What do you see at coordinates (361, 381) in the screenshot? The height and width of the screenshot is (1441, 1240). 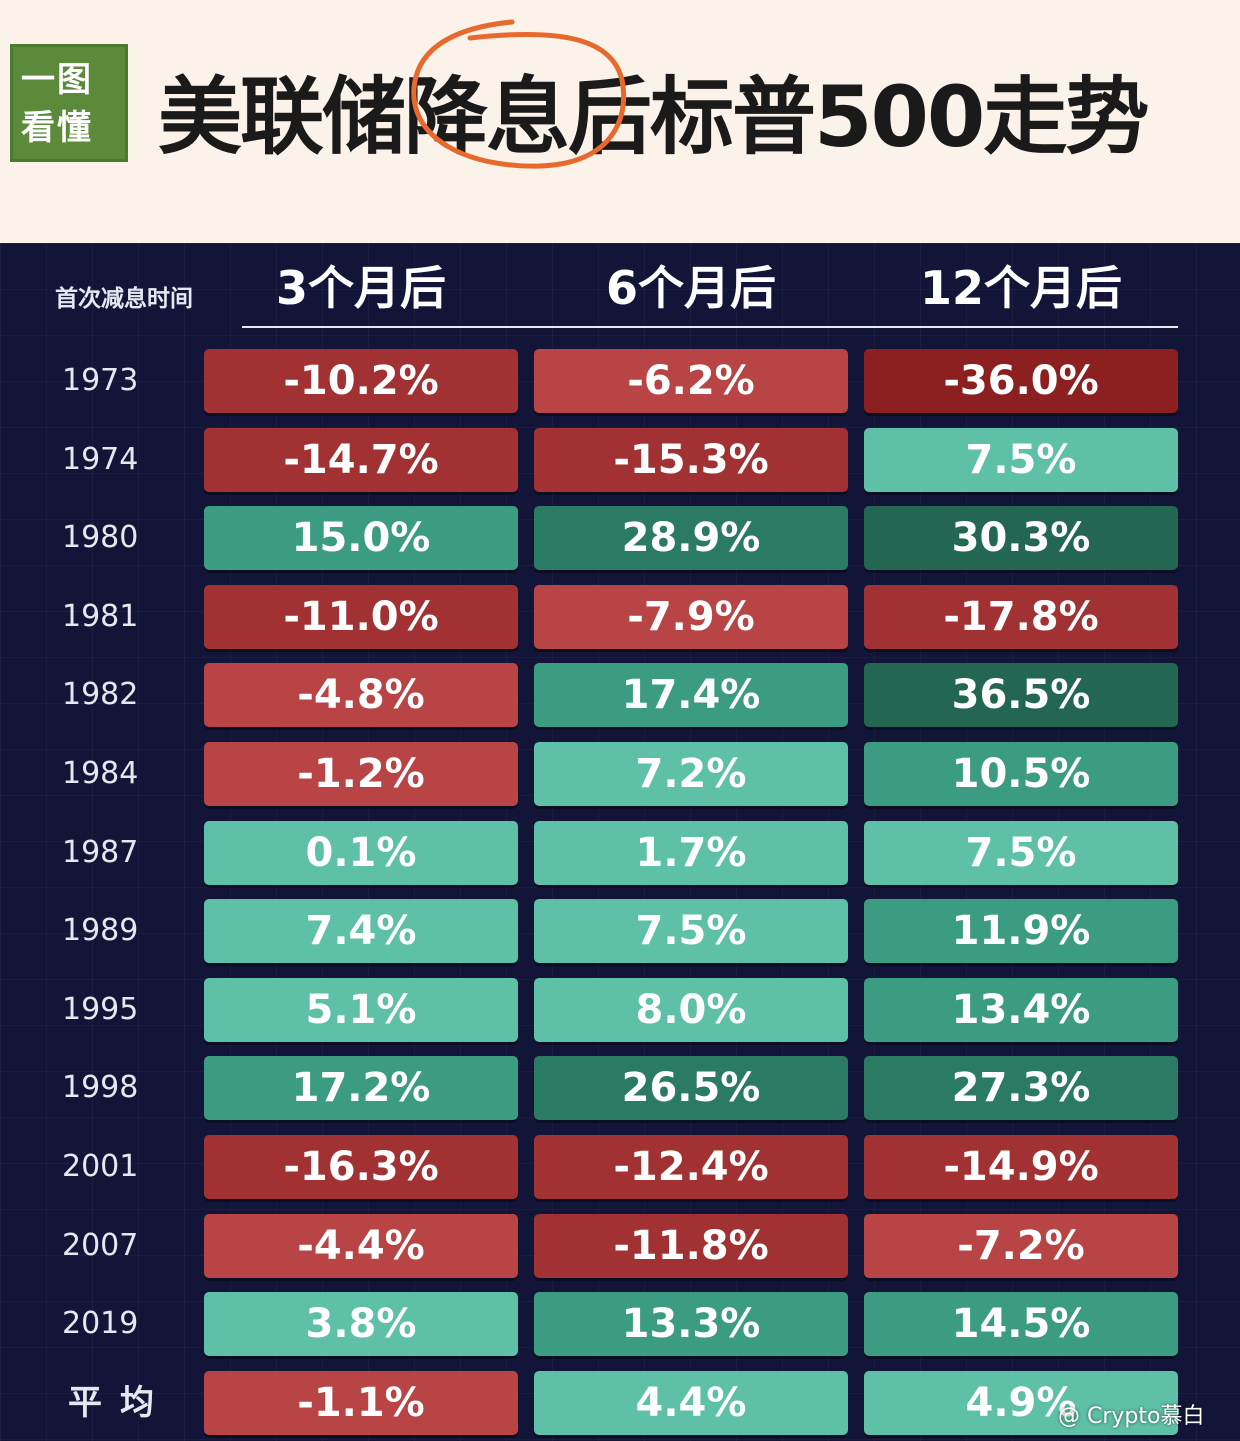 I see `table-cell: -10.2%` at bounding box center [361, 381].